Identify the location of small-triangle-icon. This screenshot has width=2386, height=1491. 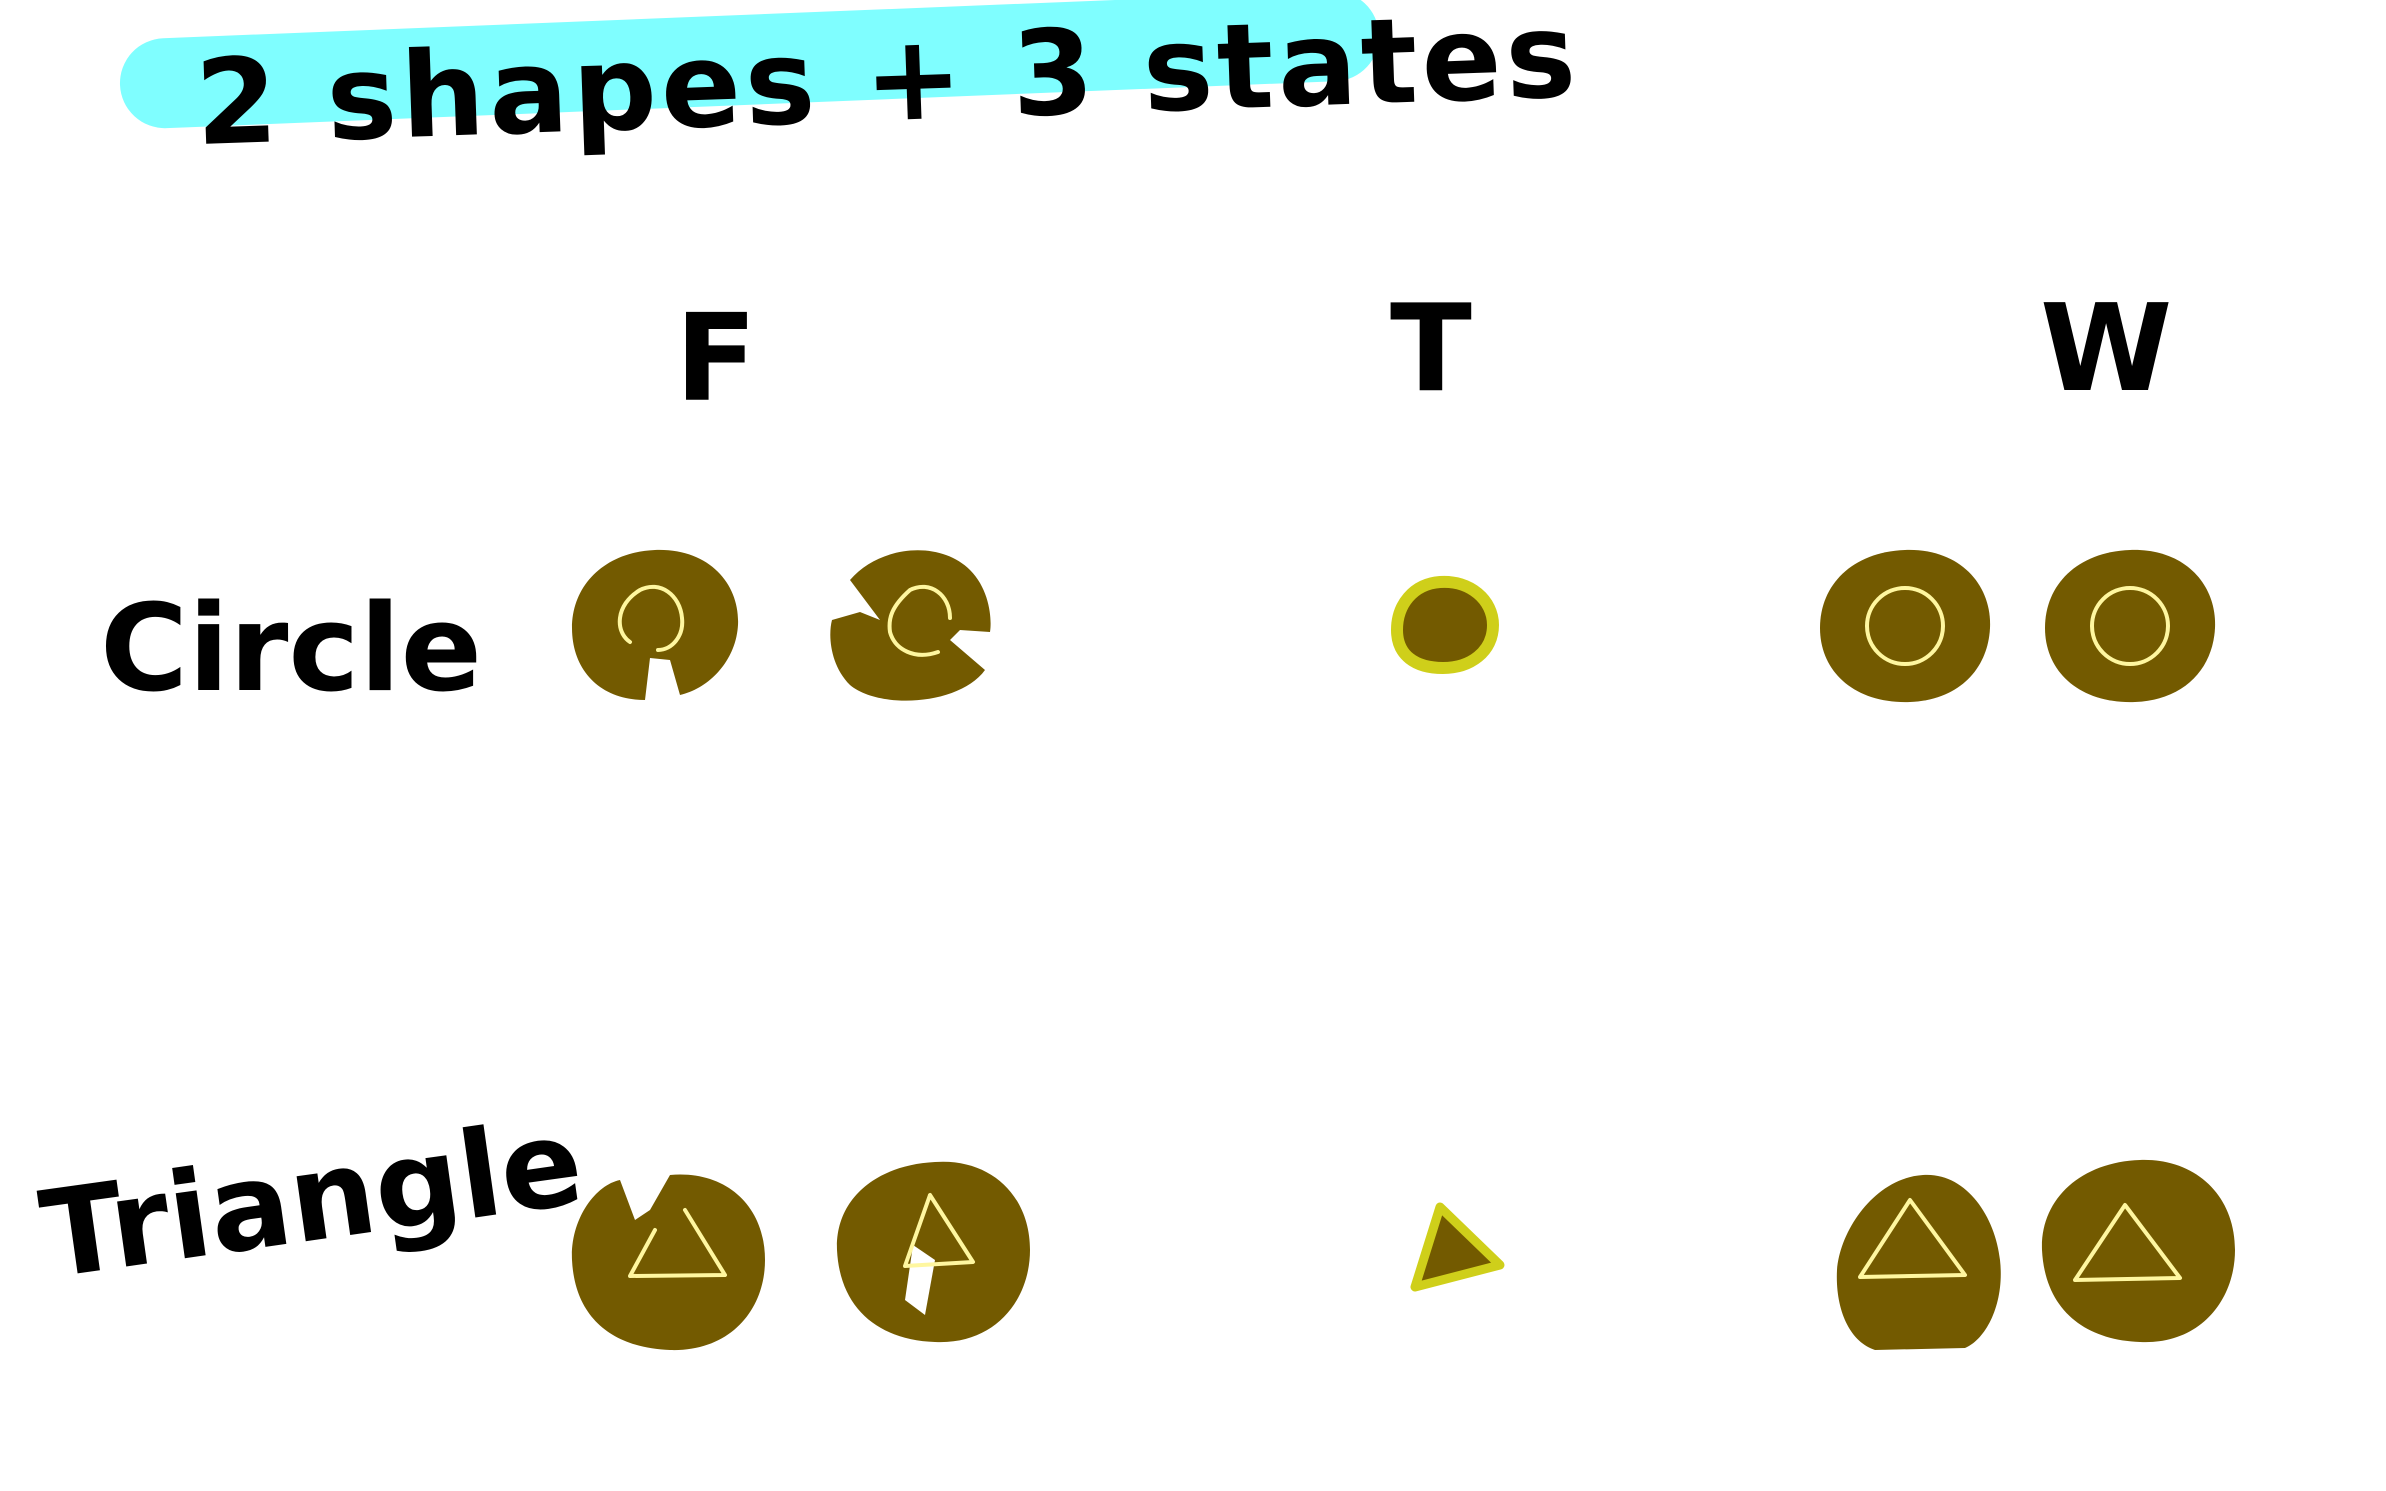
(1457, 1247).